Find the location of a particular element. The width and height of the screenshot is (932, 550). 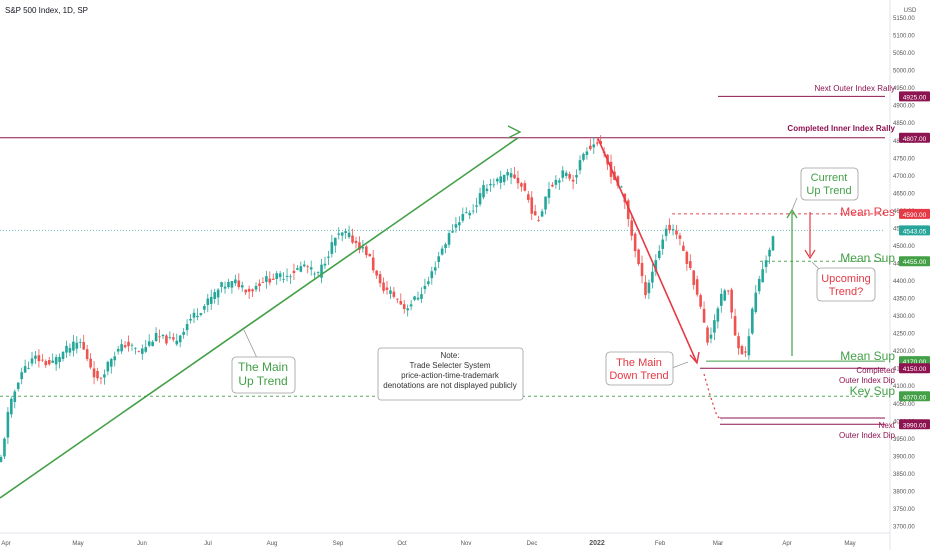

next-outer-rally-label: Next Outer Index Rally is located at coordinates (855, 88).